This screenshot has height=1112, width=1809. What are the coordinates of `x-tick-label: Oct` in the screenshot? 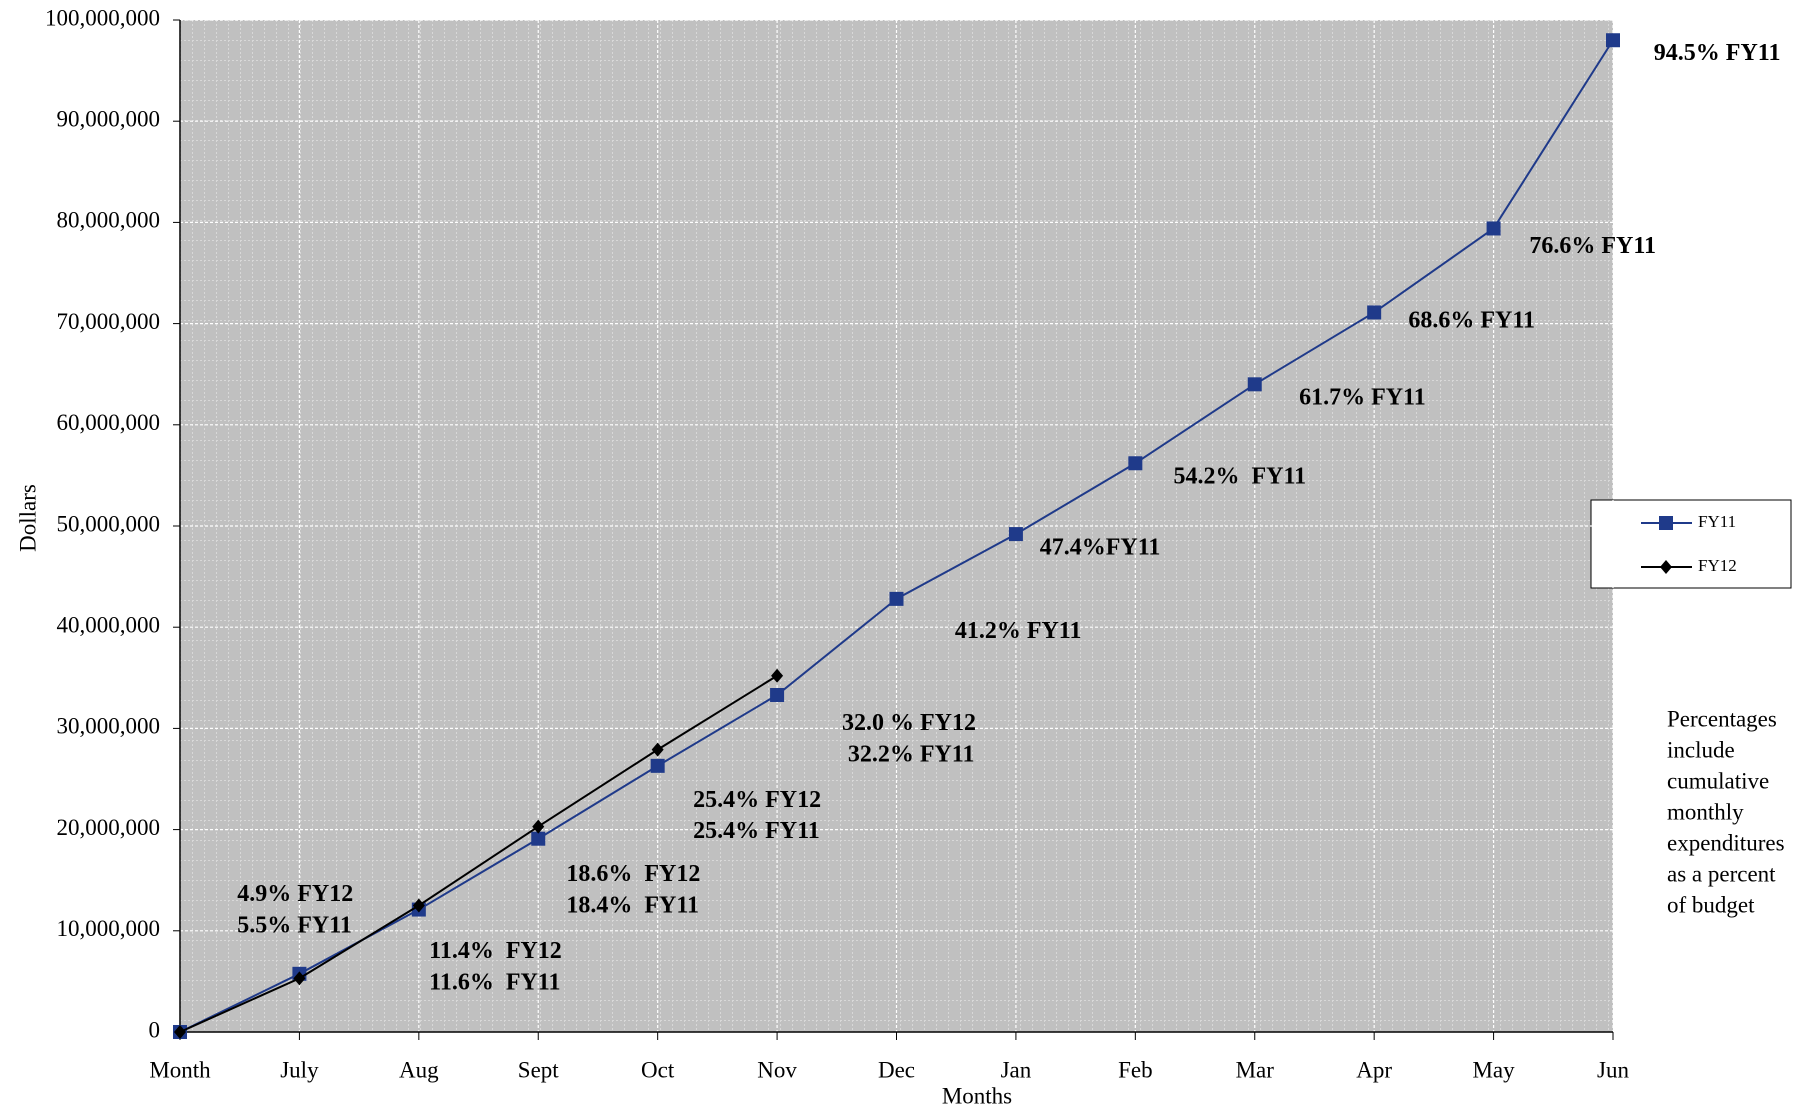 It's located at (658, 1069).